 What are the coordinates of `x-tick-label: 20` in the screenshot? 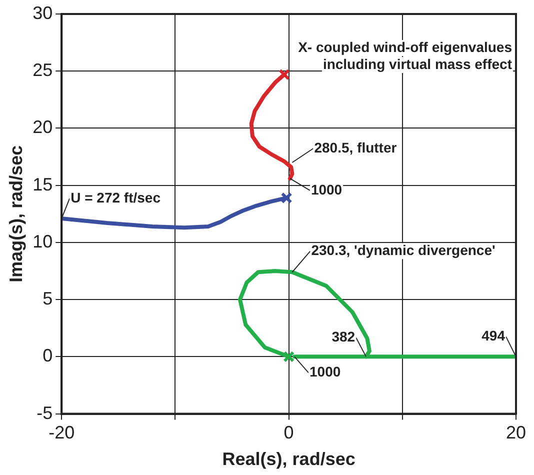 It's located at (516, 432).